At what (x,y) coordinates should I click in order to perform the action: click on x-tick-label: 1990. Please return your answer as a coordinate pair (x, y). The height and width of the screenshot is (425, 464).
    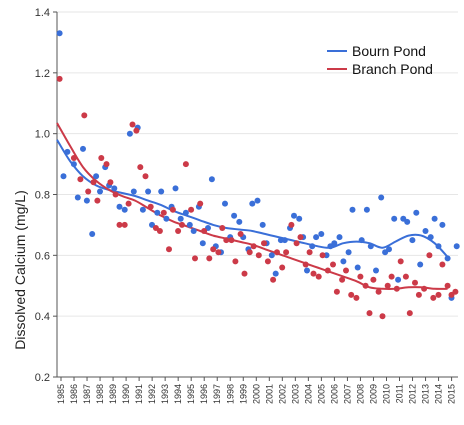
    Looking at the image, I should click on (126, 394).